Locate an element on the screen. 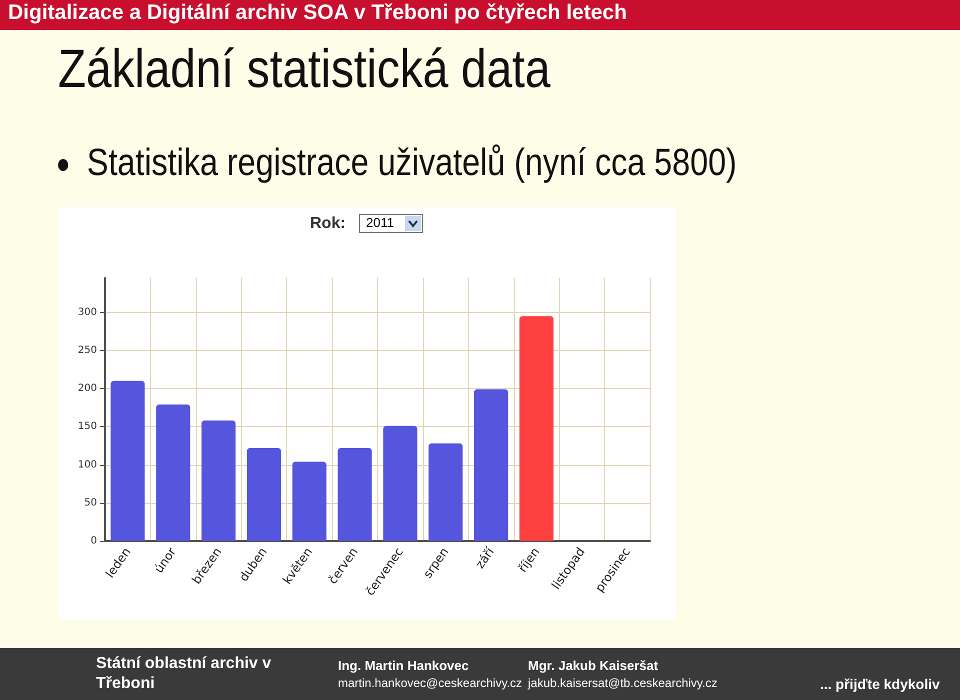 The width and height of the screenshot is (960, 700). y-tick-label: 250 is located at coordinates (87, 350).